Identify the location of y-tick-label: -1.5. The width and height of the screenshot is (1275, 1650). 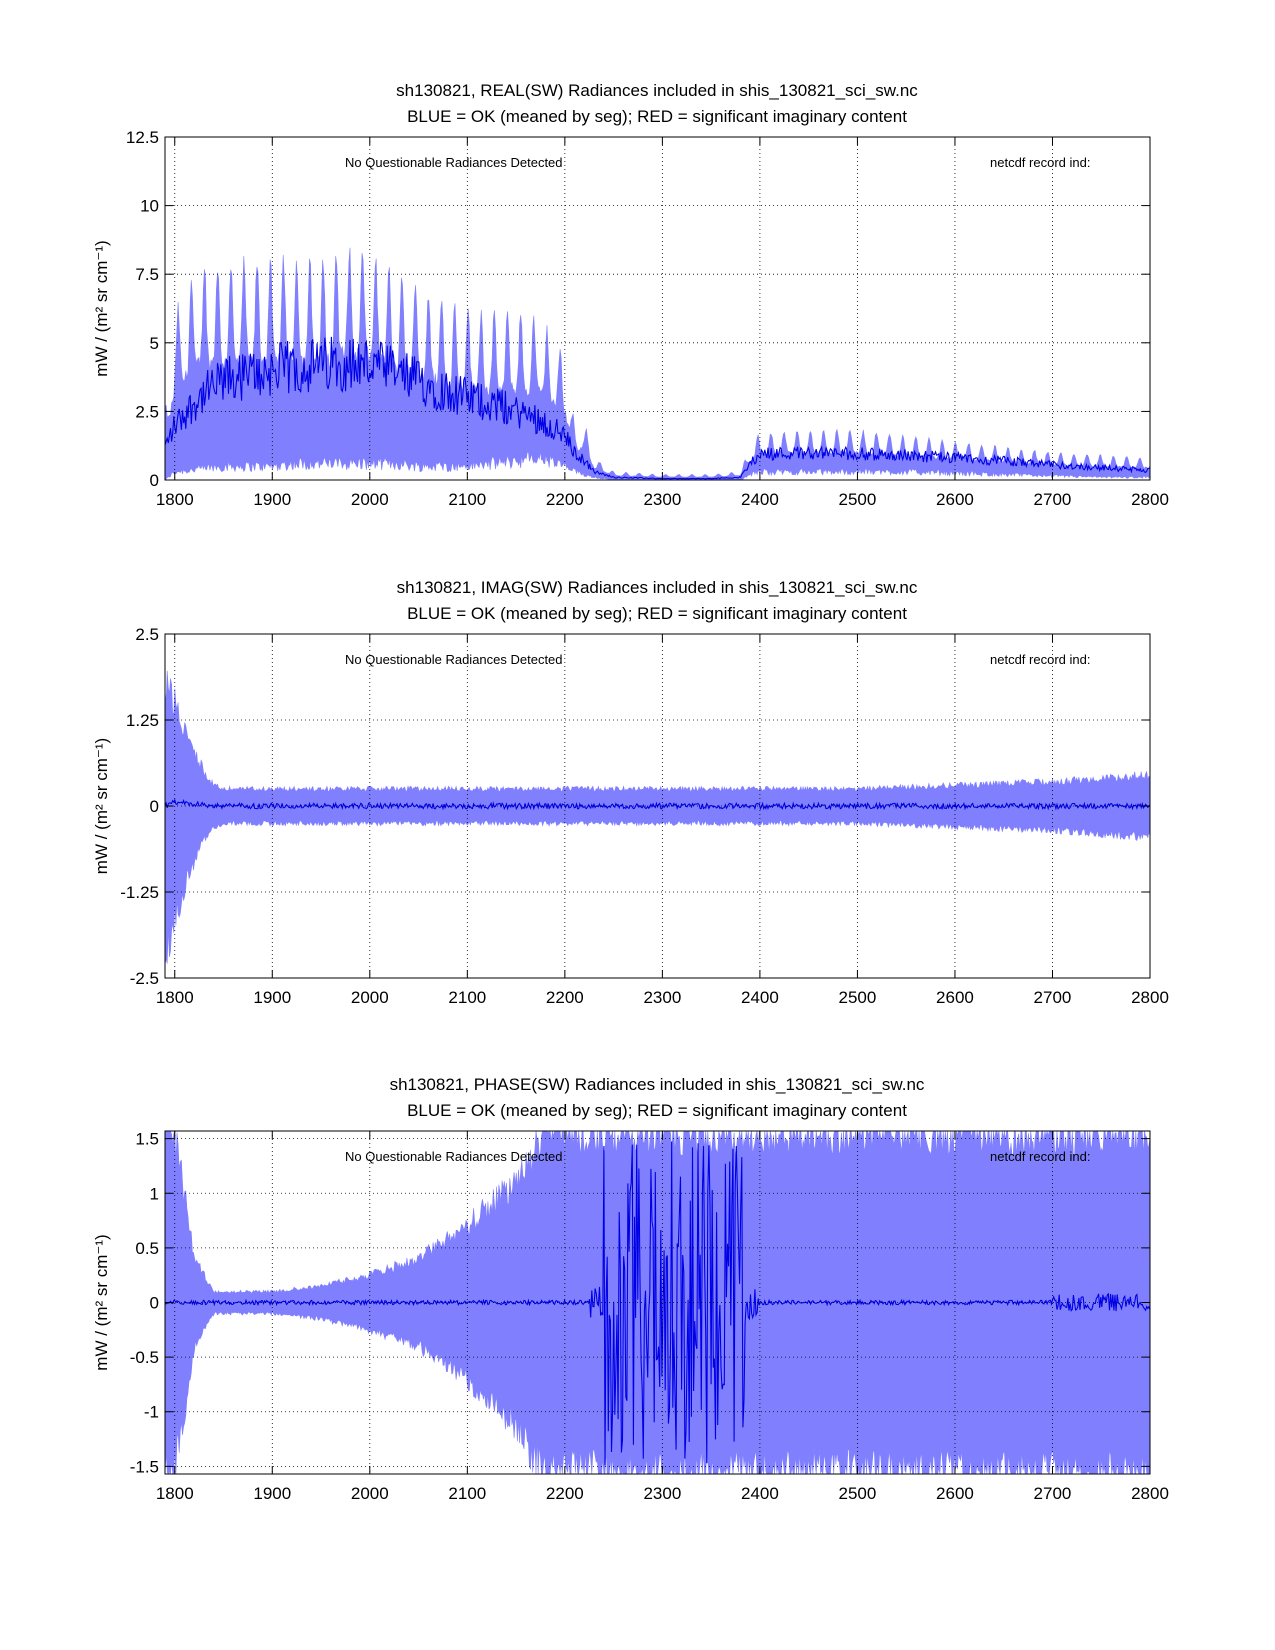
(144, 1466).